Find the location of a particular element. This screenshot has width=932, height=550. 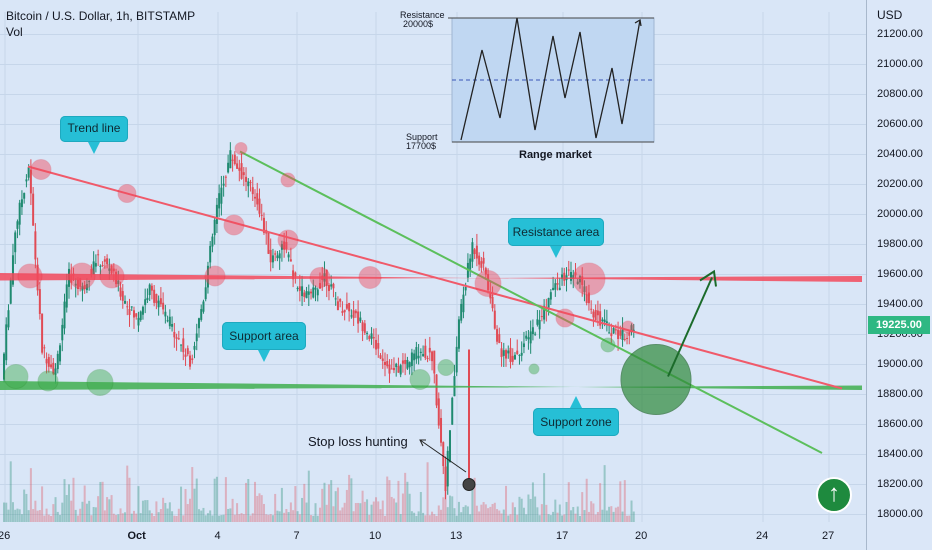

support-zone-callout: Support zone is located at coordinates (576, 416).